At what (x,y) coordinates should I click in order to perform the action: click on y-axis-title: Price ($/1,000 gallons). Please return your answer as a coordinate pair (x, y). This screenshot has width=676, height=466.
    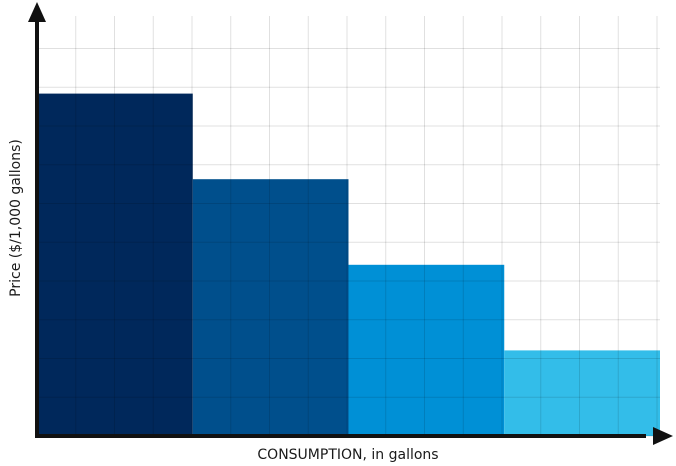
    Looking at the image, I should click on (16, 218).